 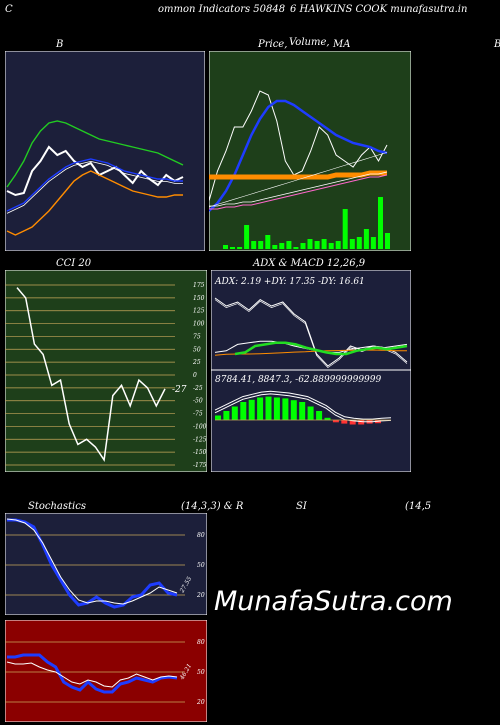 I want to click on rsi-line, so click(x=92, y=674).